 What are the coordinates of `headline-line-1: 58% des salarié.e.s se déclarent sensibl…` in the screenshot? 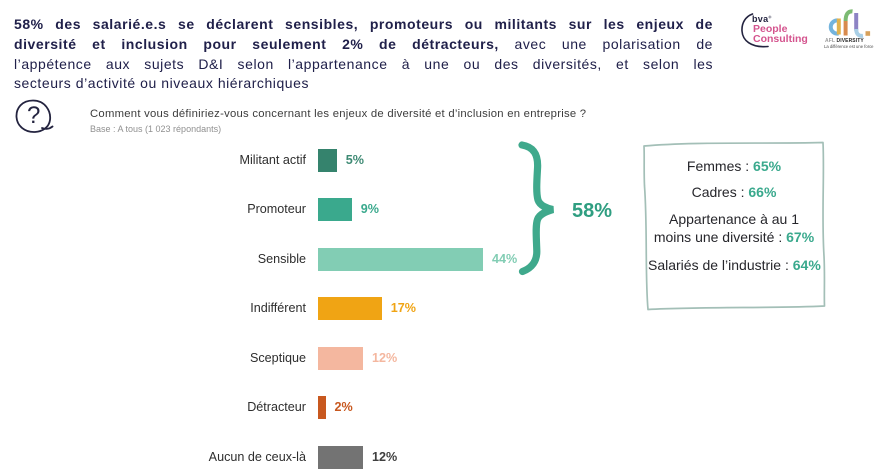 It's located at (363, 24).